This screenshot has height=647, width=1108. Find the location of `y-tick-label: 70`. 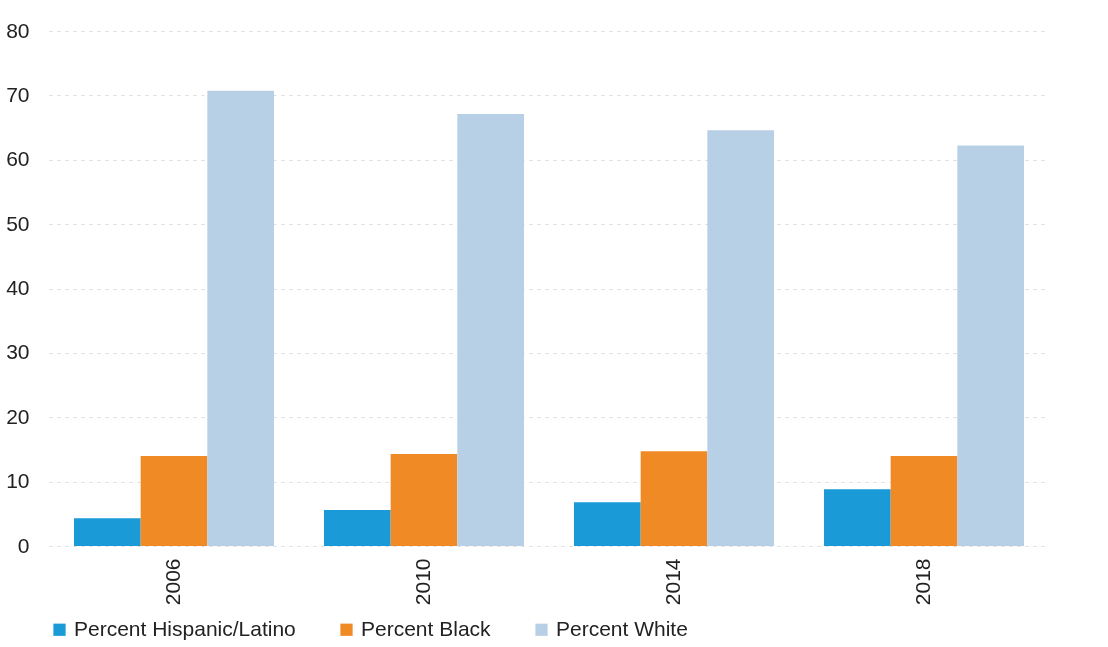

y-tick-label: 70 is located at coordinates (18, 94).